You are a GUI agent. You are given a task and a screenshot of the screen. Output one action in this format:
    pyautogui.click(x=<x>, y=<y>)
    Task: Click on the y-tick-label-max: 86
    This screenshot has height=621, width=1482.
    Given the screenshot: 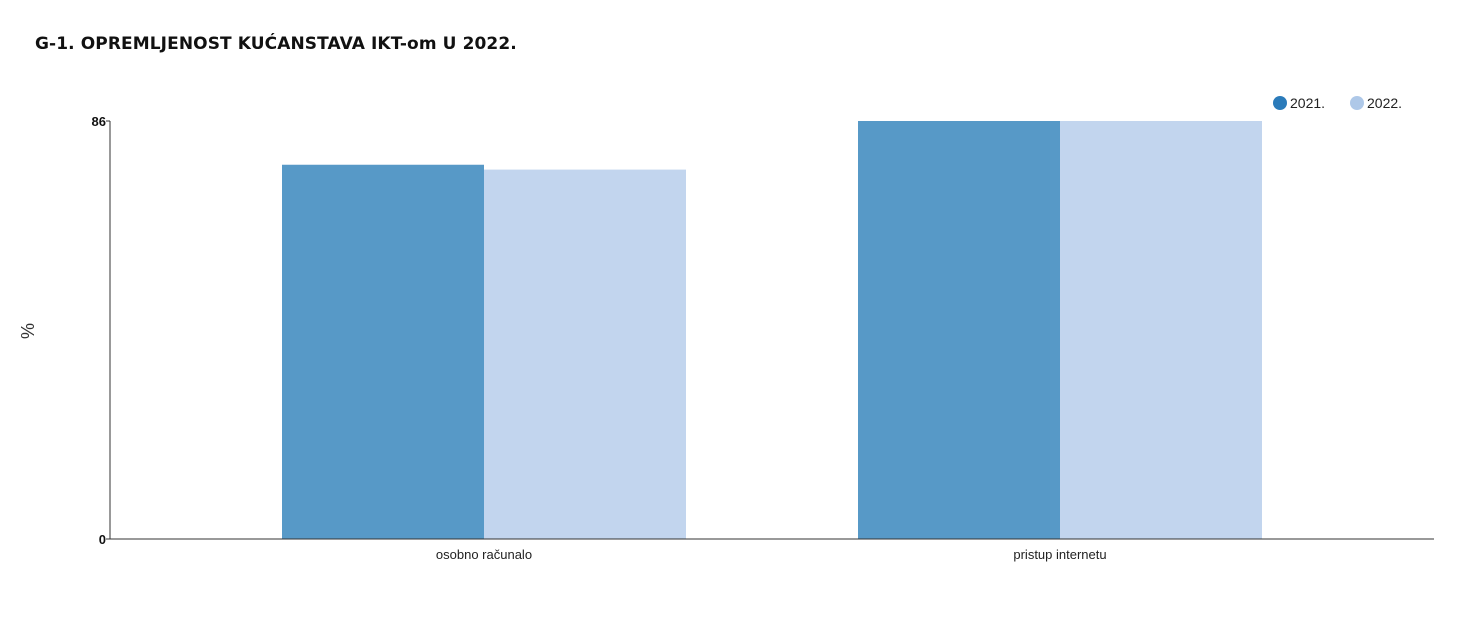 What is the action you would take?
    pyautogui.click(x=99, y=121)
    